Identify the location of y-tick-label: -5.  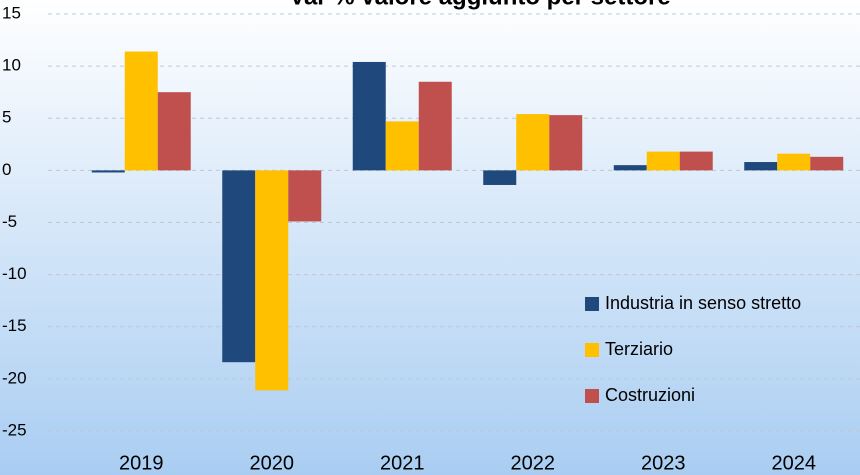
(9, 221).